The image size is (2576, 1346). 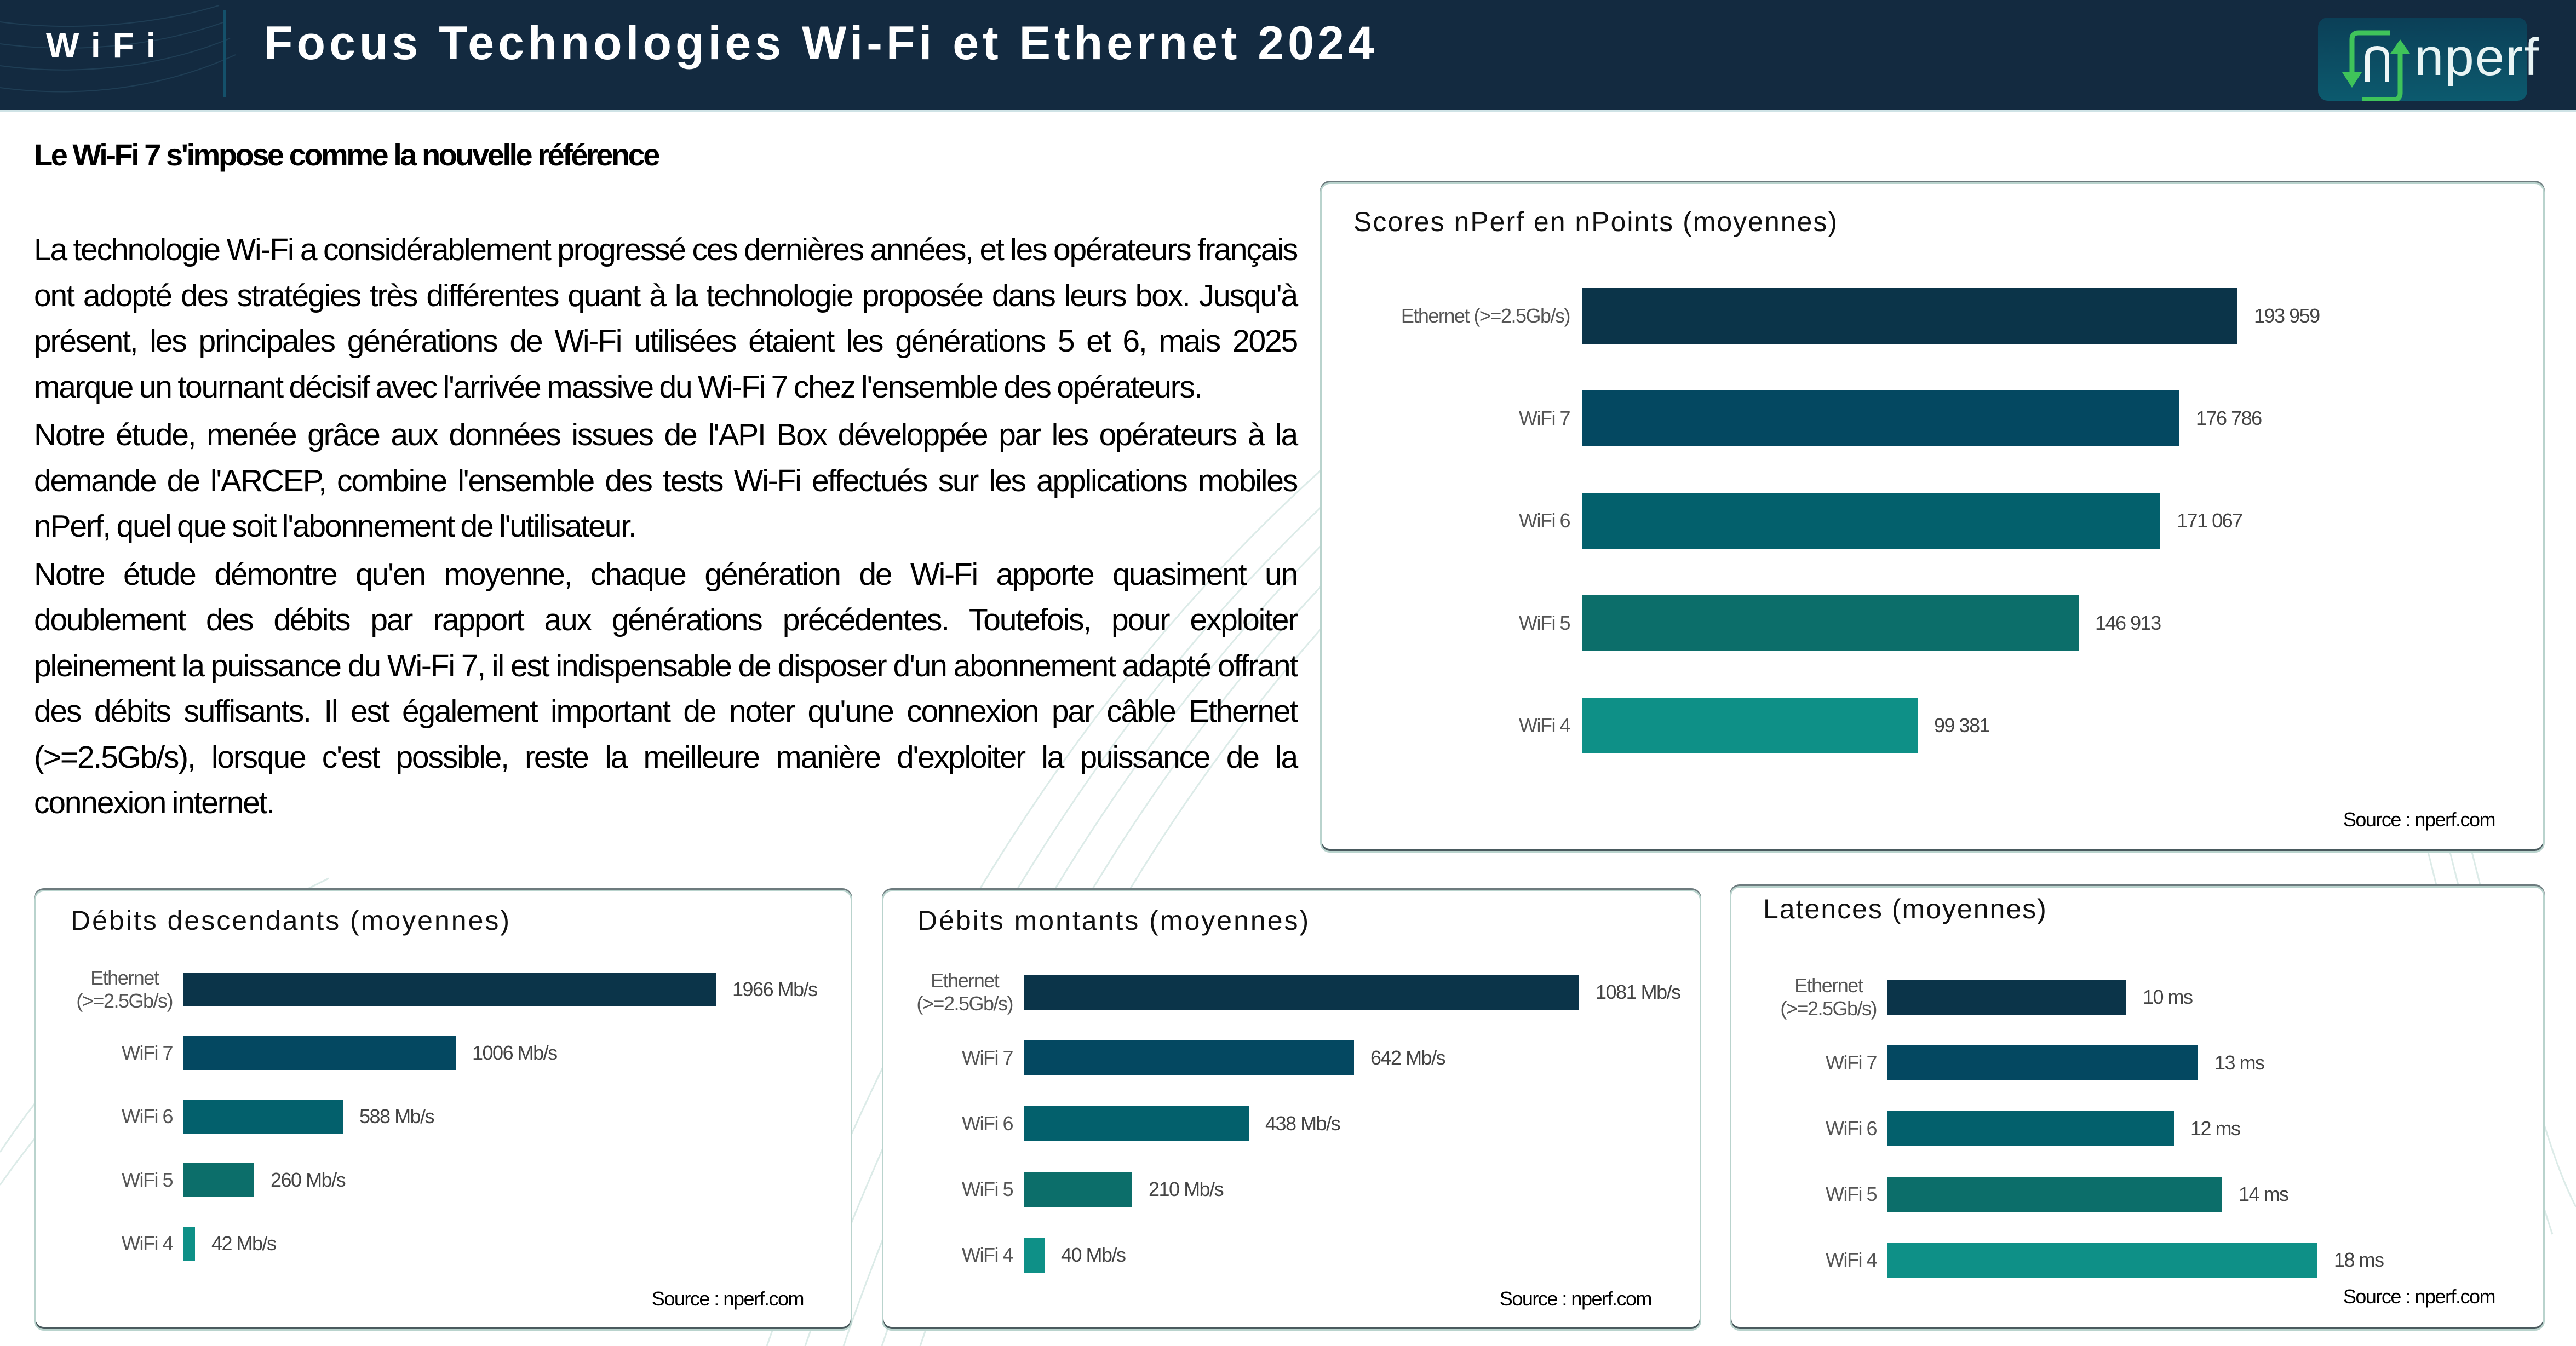 I want to click on value-label: 642 Mb/s, so click(x=1408, y=1057).